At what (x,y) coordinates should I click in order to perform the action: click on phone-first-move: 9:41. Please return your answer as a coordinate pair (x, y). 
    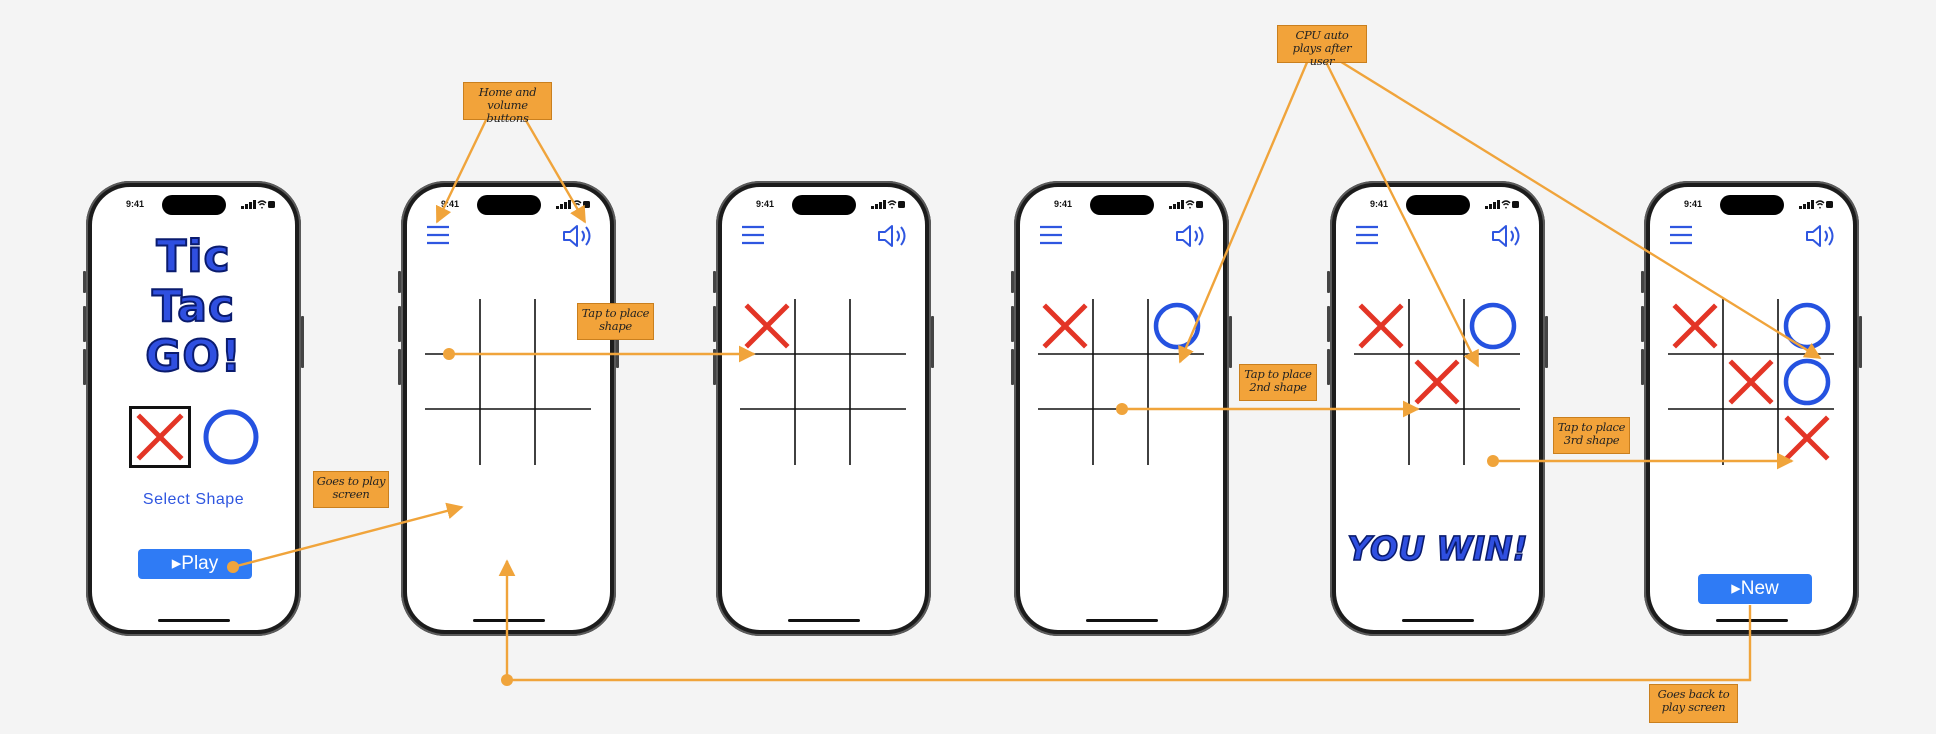
    Looking at the image, I should click on (823, 408).